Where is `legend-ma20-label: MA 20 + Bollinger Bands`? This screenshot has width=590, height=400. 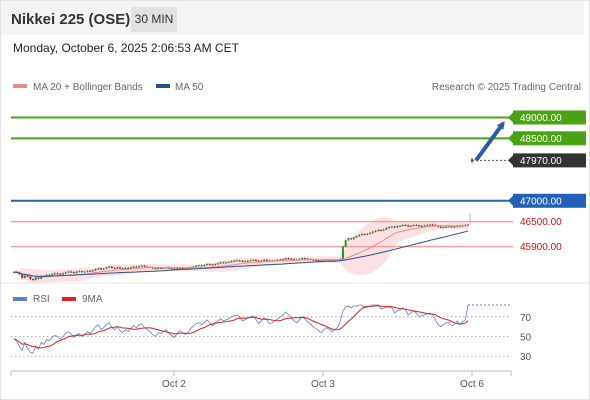
legend-ma20-label: MA 20 + Bollinger Bands is located at coordinates (88, 87).